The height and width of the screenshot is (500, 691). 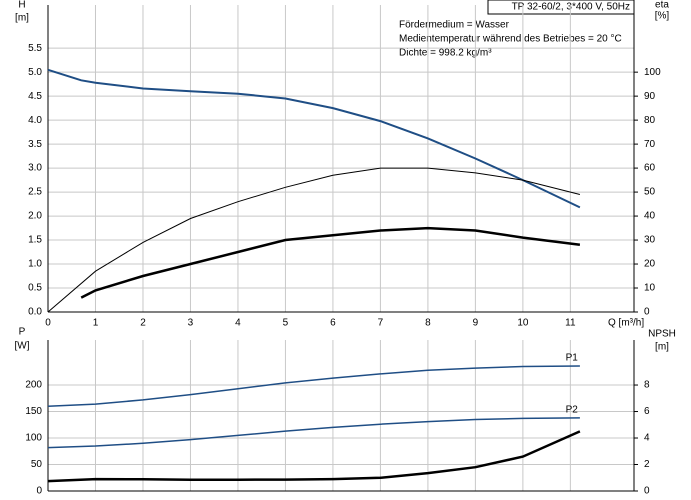 What do you see at coordinates (647, 385) in the screenshot?
I see `y2-tick-label: 8` at bounding box center [647, 385].